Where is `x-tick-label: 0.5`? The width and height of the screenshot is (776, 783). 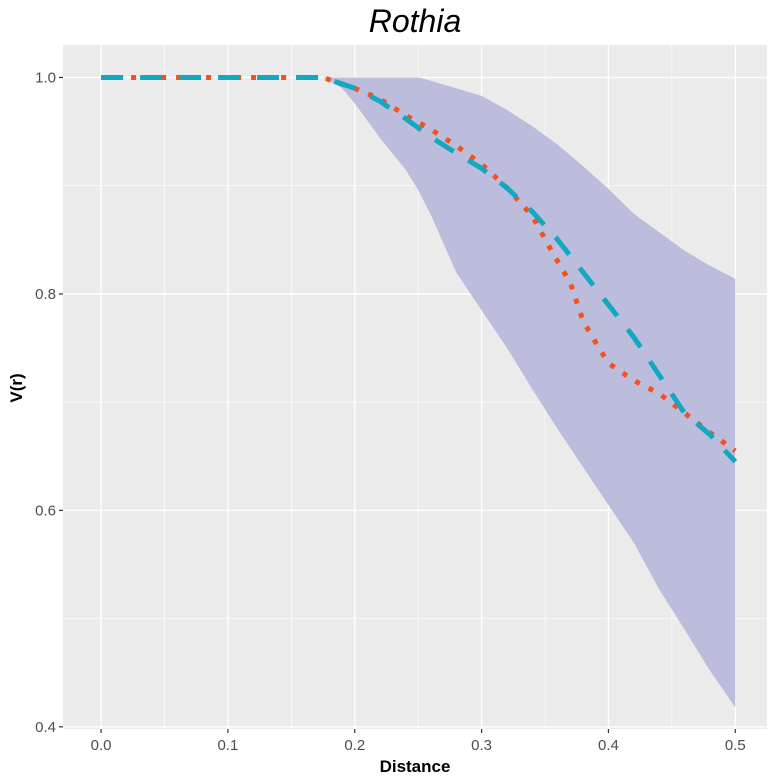 x-tick-label: 0.5 is located at coordinates (735, 745).